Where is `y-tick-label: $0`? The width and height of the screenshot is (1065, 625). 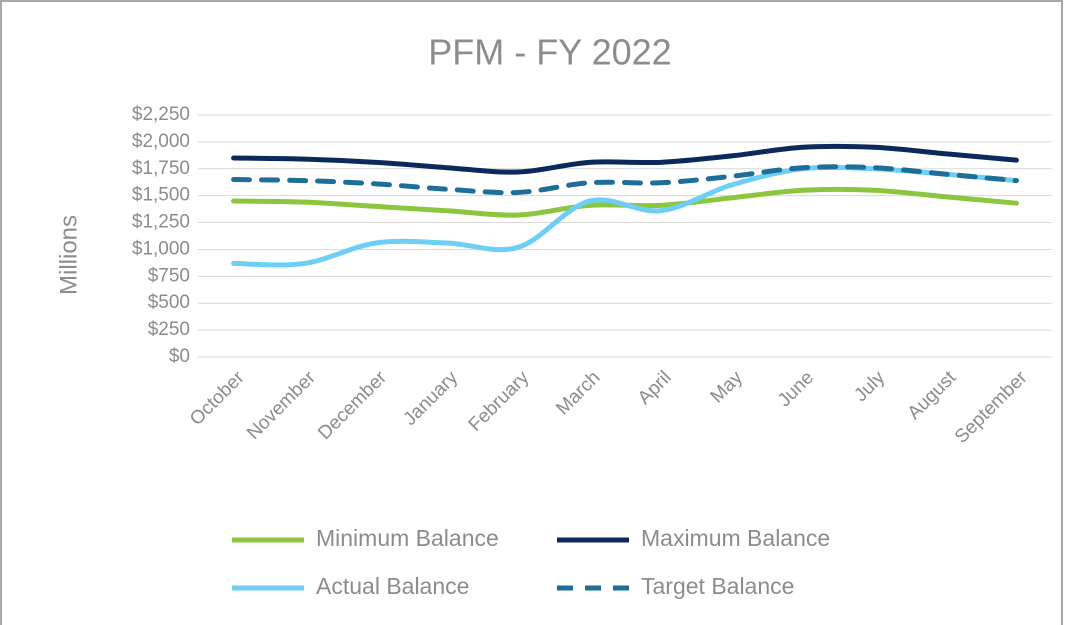 y-tick-label: $0 is located at coordinates (179, 356).